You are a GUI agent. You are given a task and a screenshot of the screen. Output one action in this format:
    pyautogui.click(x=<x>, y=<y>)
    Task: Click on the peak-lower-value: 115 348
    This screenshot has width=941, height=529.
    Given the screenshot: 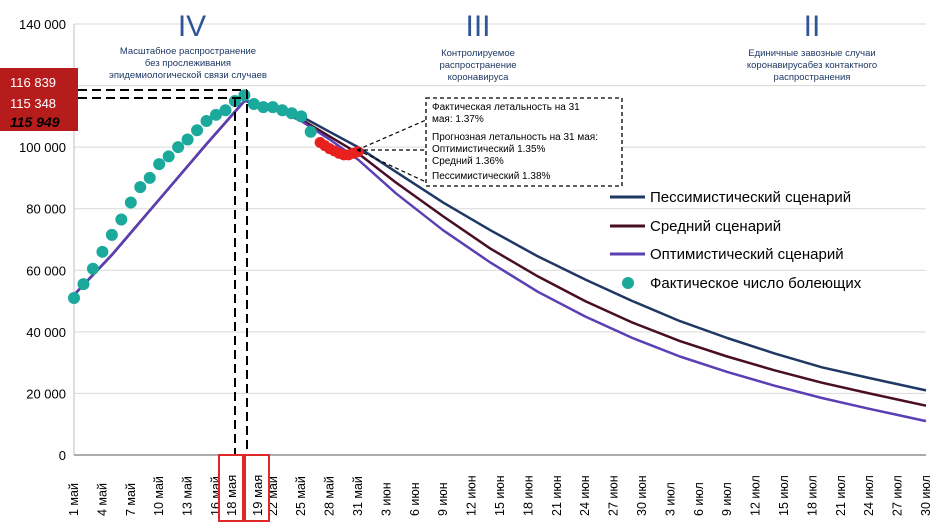 What is the action you would take?
    pyautogui.click(x=33, y=103)
    